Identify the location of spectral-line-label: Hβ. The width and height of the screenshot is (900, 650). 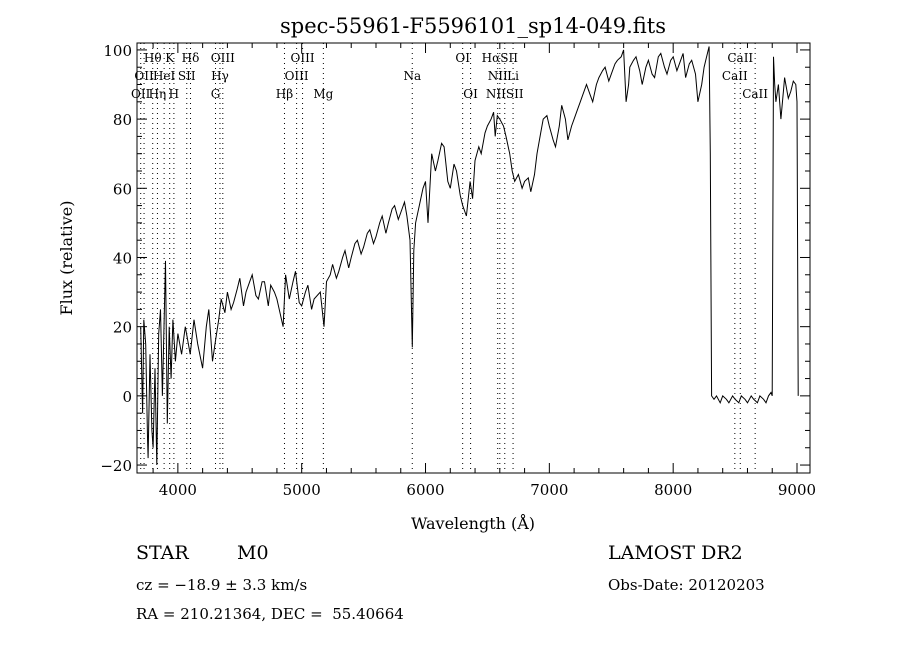
(284, 94).